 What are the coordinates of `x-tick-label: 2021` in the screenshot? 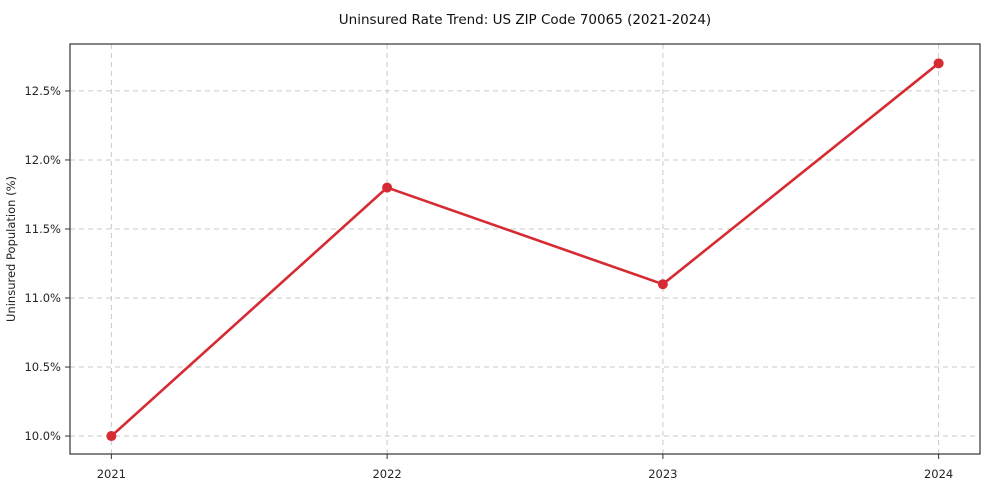 It's located at (111, 474).